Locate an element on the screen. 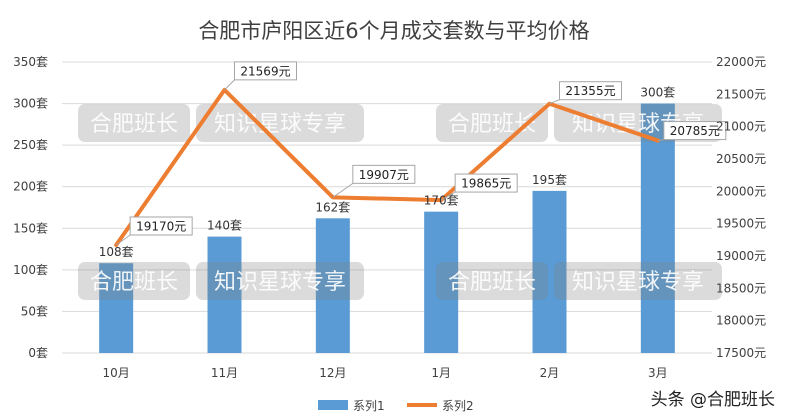  y-left-tick-label: 0套 is located at coordinates (38, 353).